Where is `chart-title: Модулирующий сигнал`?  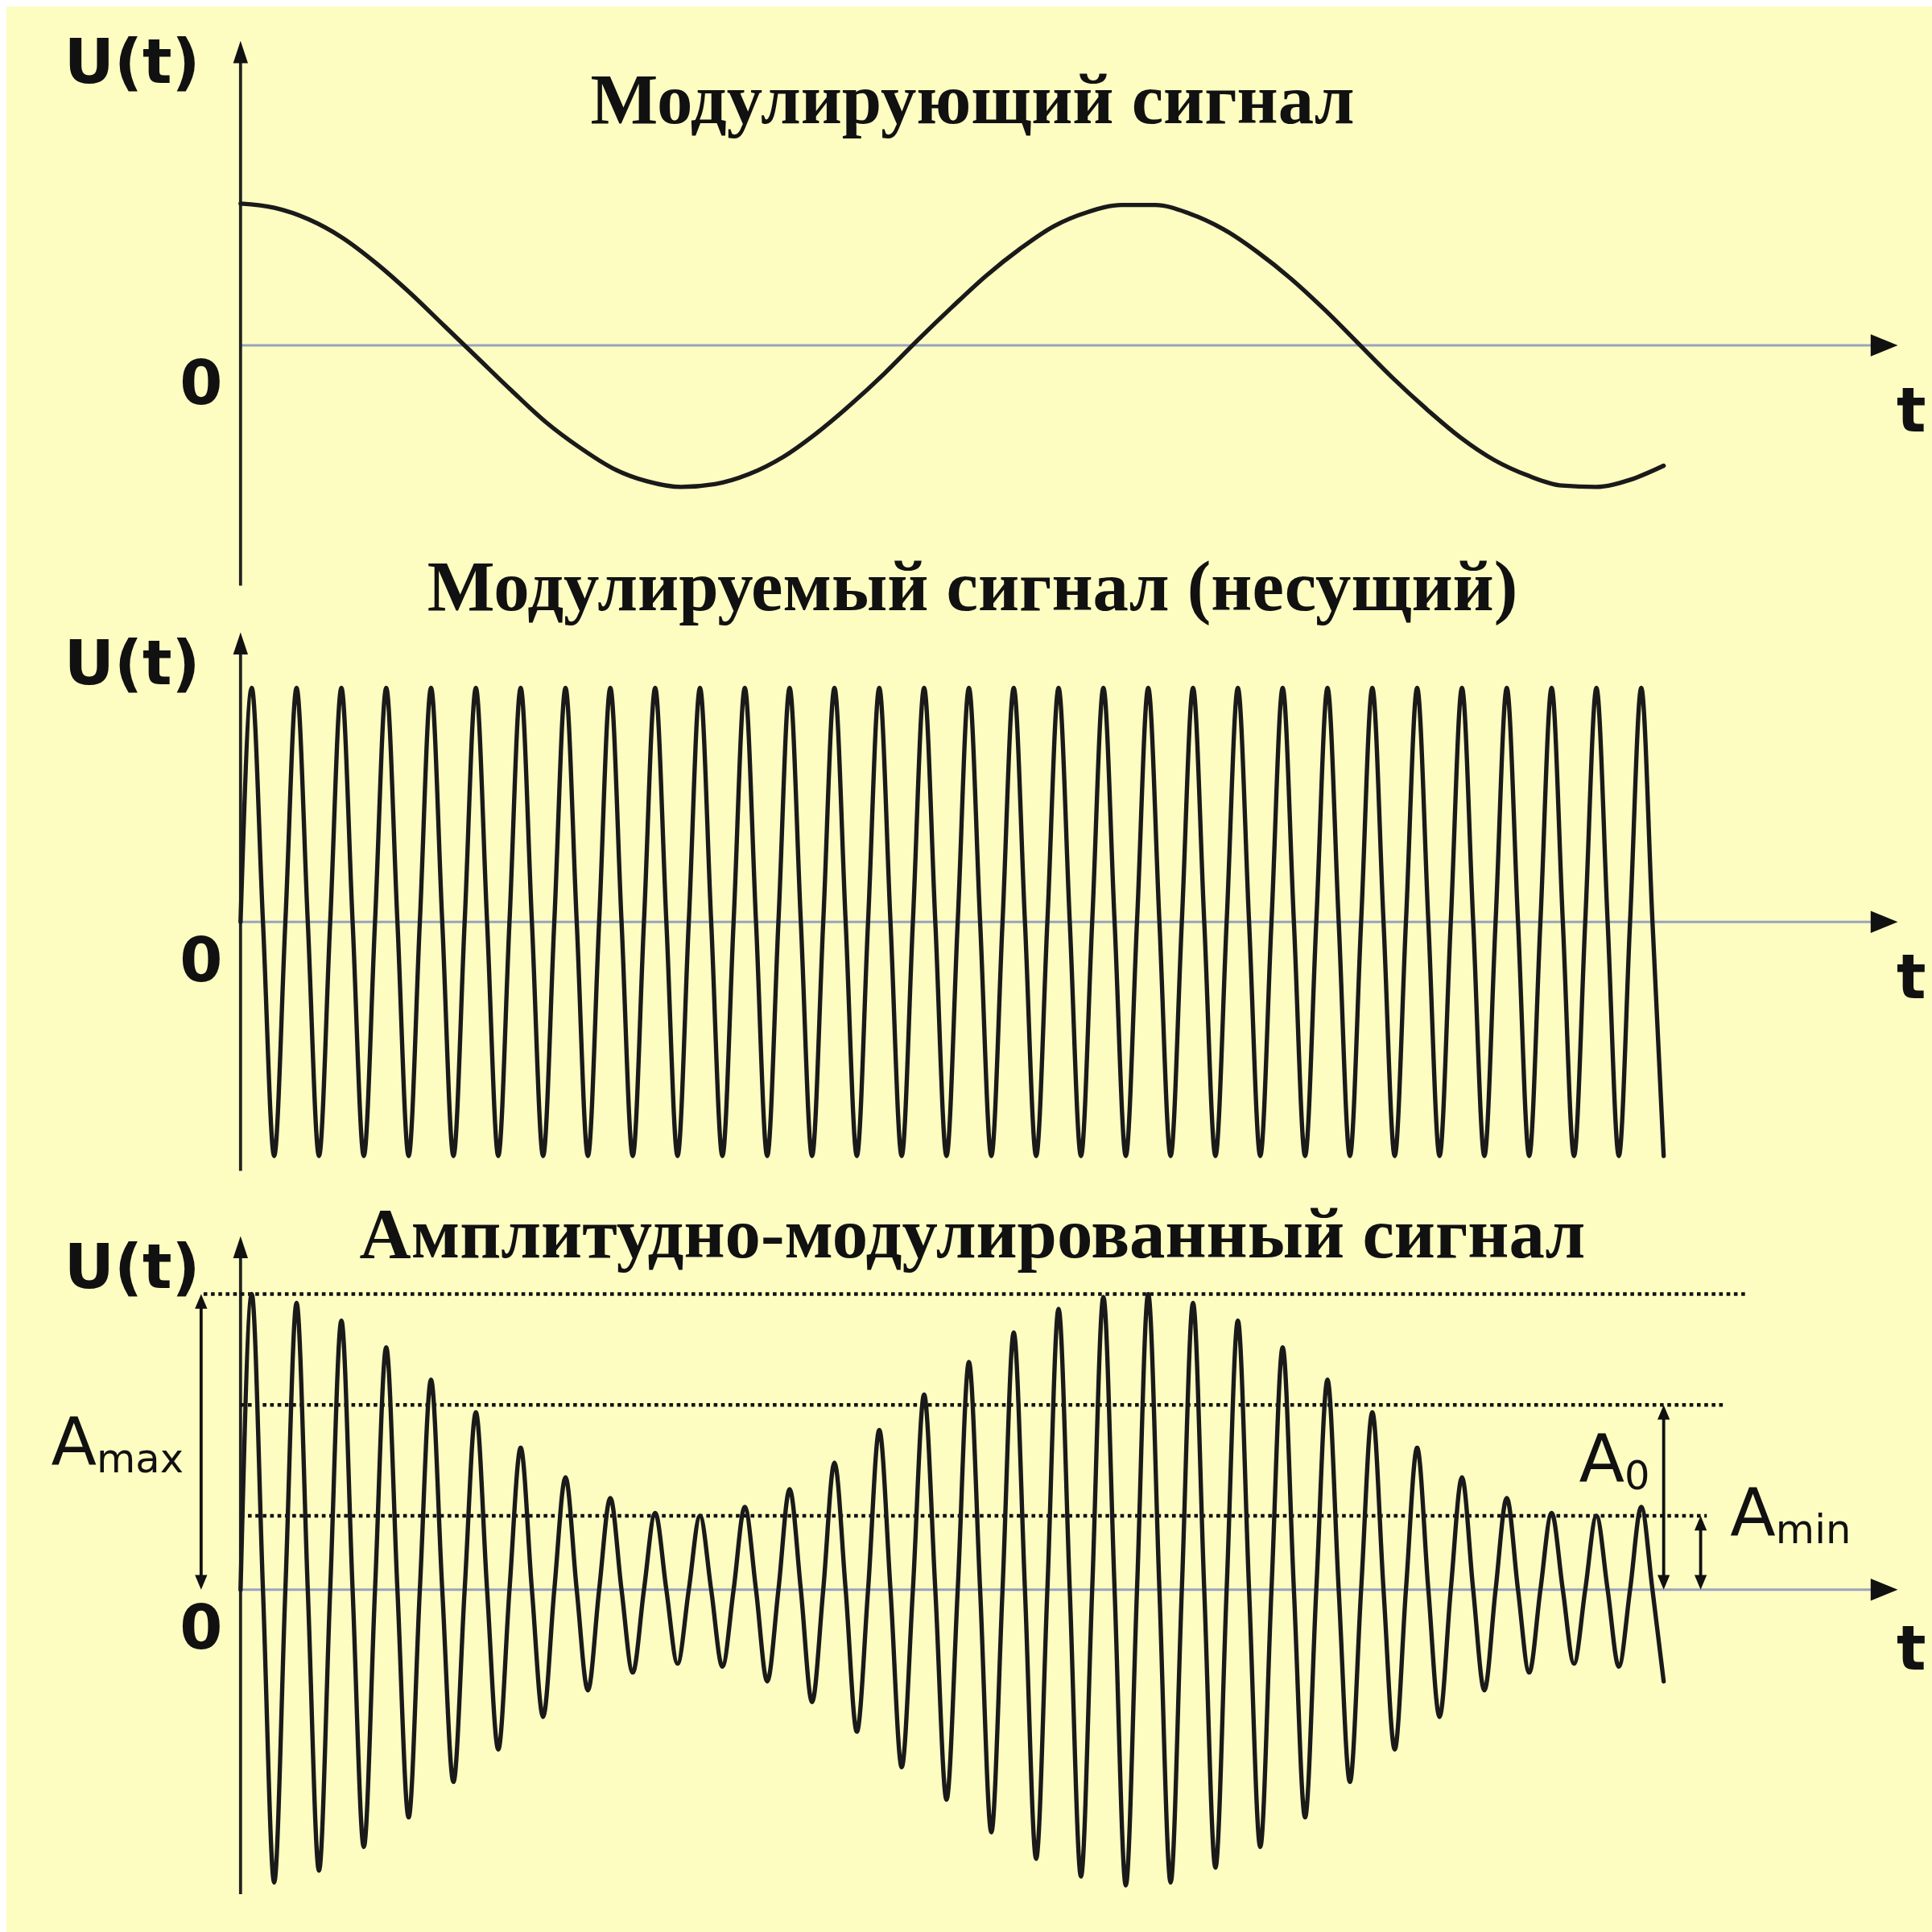 chart-title: Модулирующий сигнал is located at coordinates (972, 99).